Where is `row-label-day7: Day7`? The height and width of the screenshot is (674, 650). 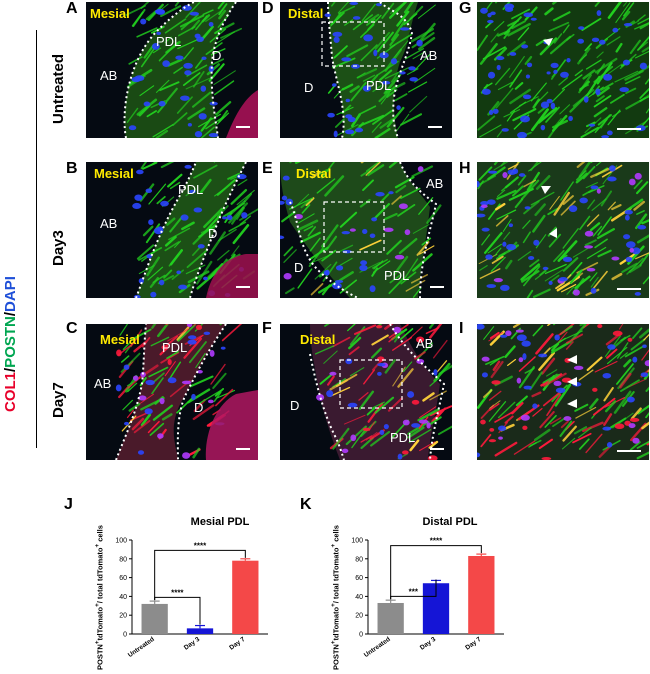
row-label-day7: Day7 is located at coordinates (58, 400).